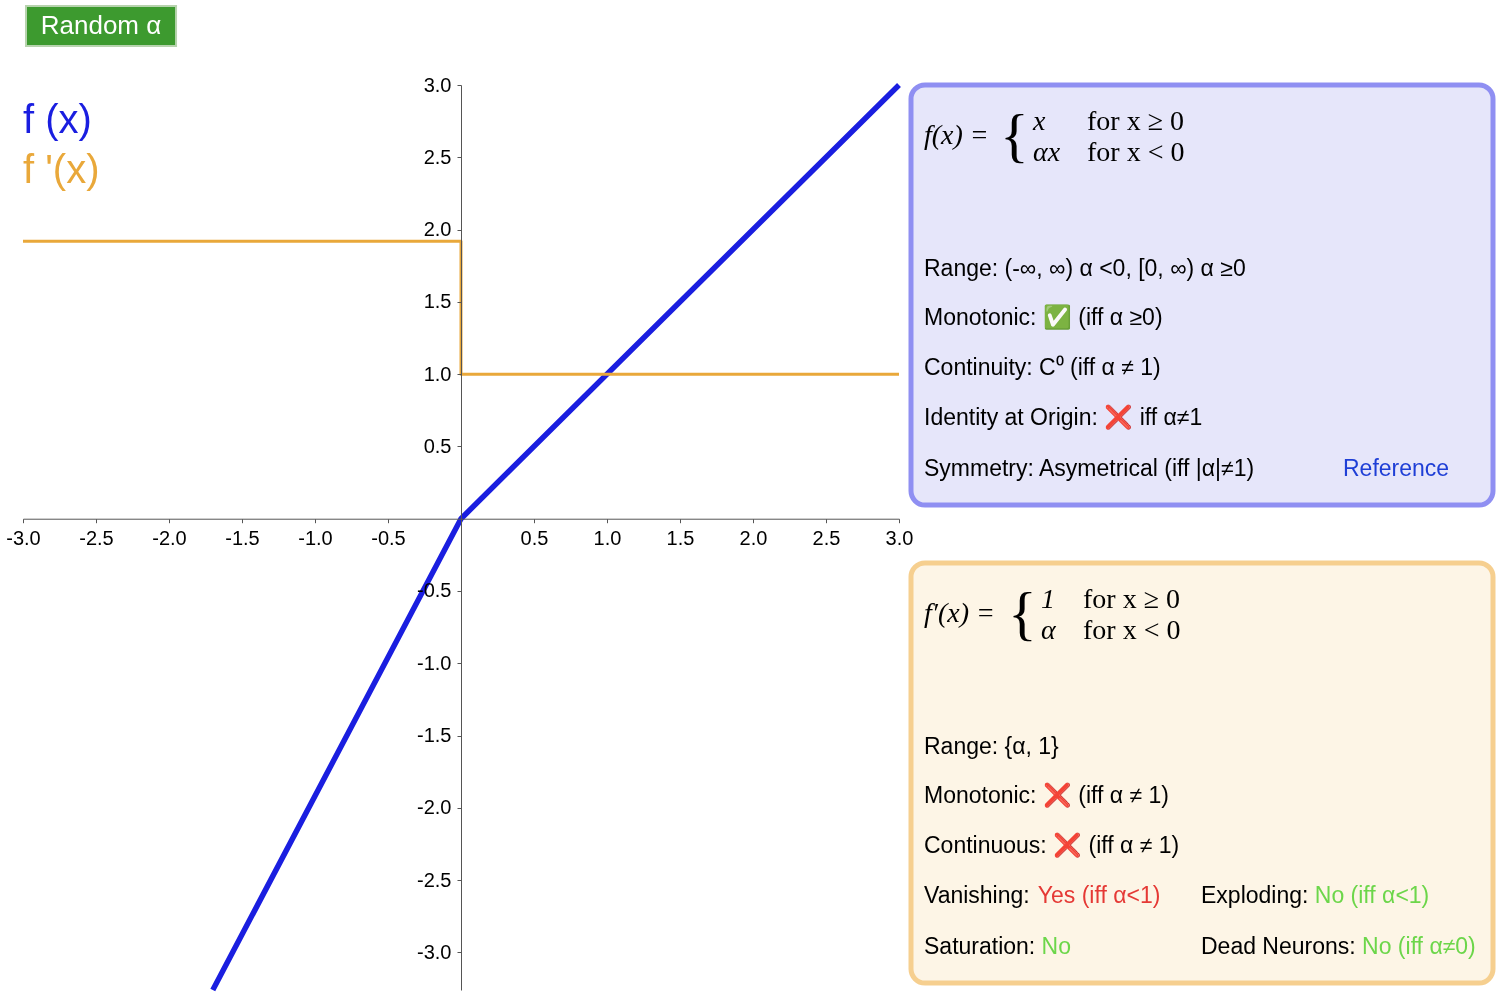  What do you see at coordinates (315, 538) in the screenshot?
I see `x-tick-label: -1.0` at bounding box center [315, 538].